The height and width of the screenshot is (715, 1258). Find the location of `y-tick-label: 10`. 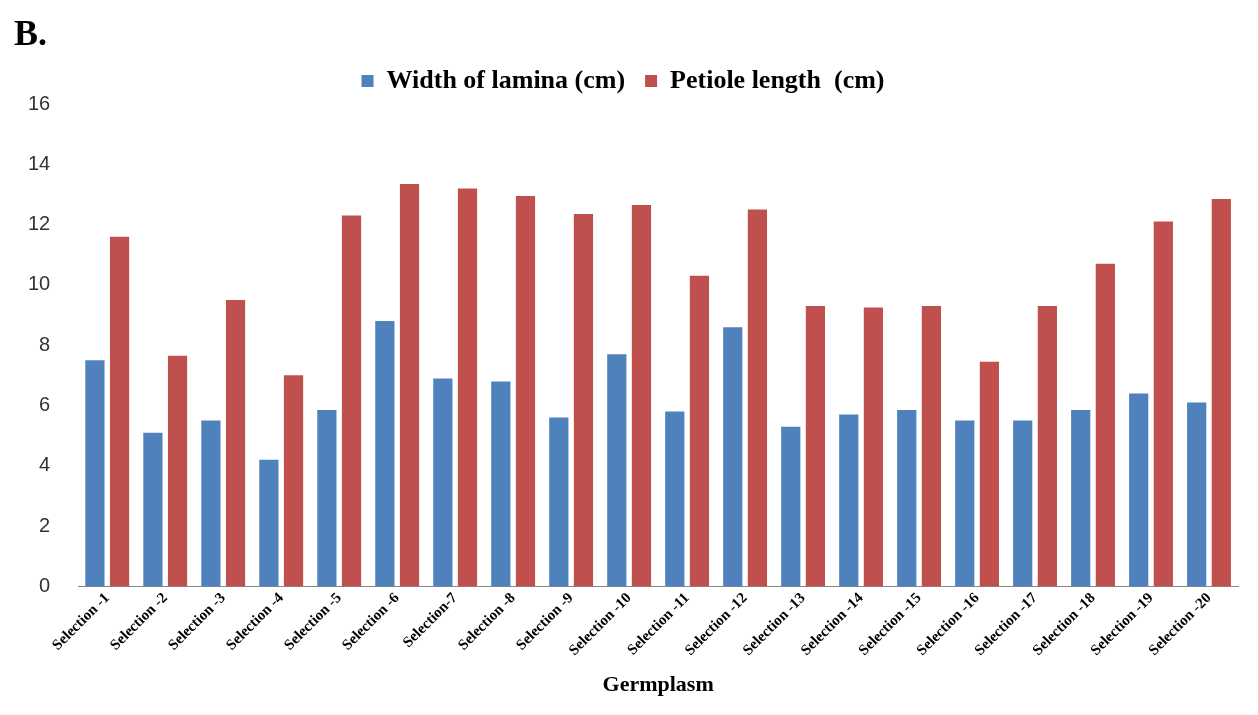

y-tick-label: 10 is located at coordinates (39, 283).